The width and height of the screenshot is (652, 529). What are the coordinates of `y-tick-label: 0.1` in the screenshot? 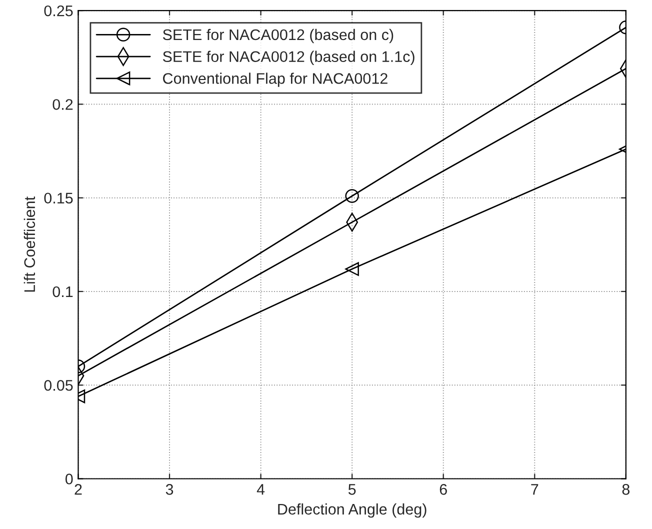 It's located at (62, 292).